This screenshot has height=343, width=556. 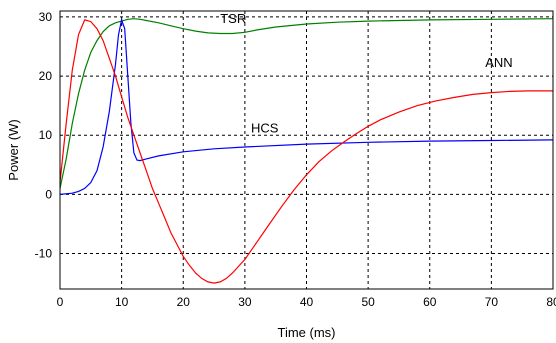 I want to click on x-tick-label: 50, so click(x=368, y=302).